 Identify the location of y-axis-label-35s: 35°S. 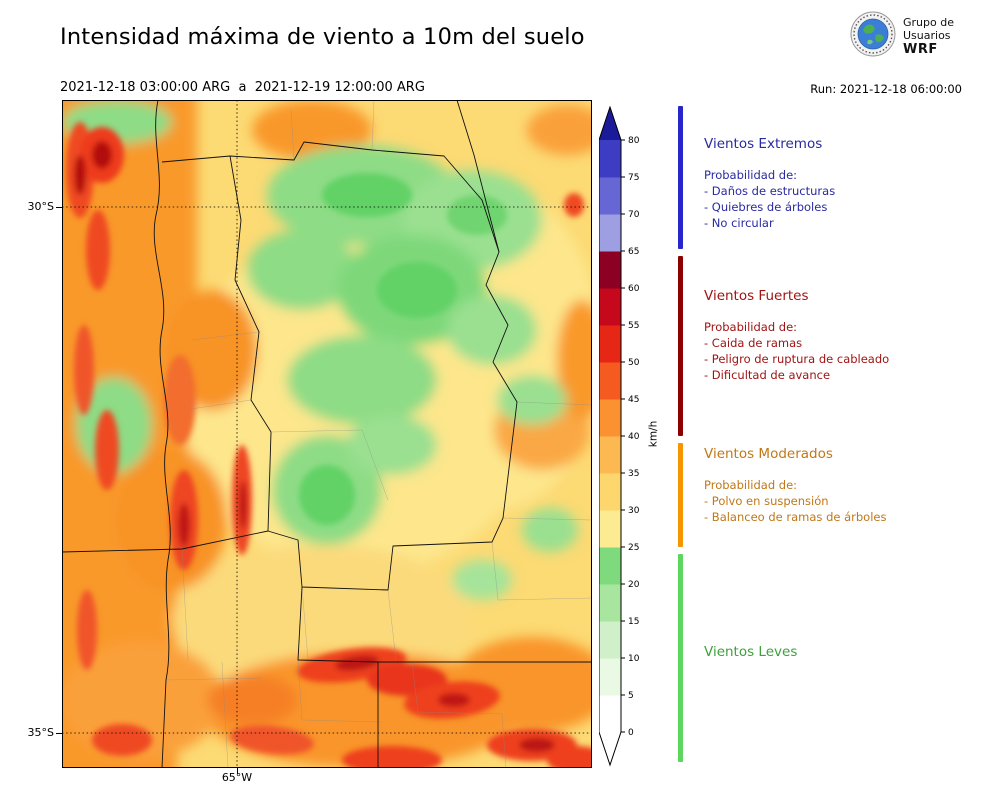
(40, 732).